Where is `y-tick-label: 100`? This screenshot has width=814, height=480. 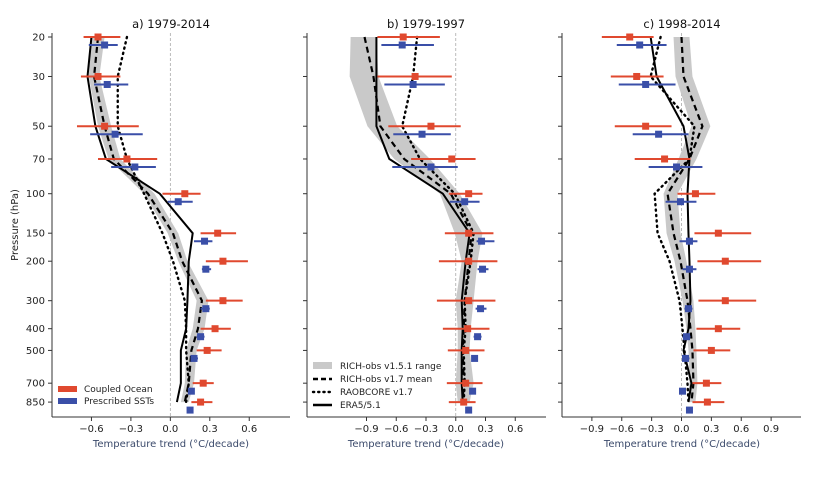 y-tick-label: 100 is located at coordinates (35, 194).